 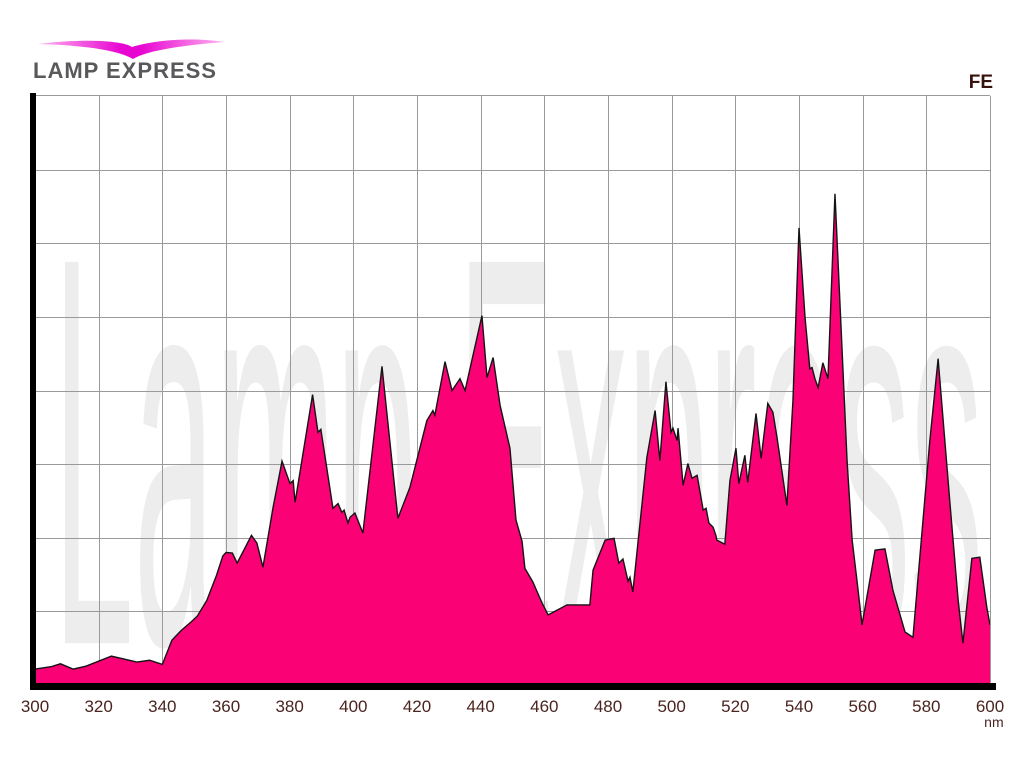 I want to click on x-tick-label: 340, so click(x=162, y=706).